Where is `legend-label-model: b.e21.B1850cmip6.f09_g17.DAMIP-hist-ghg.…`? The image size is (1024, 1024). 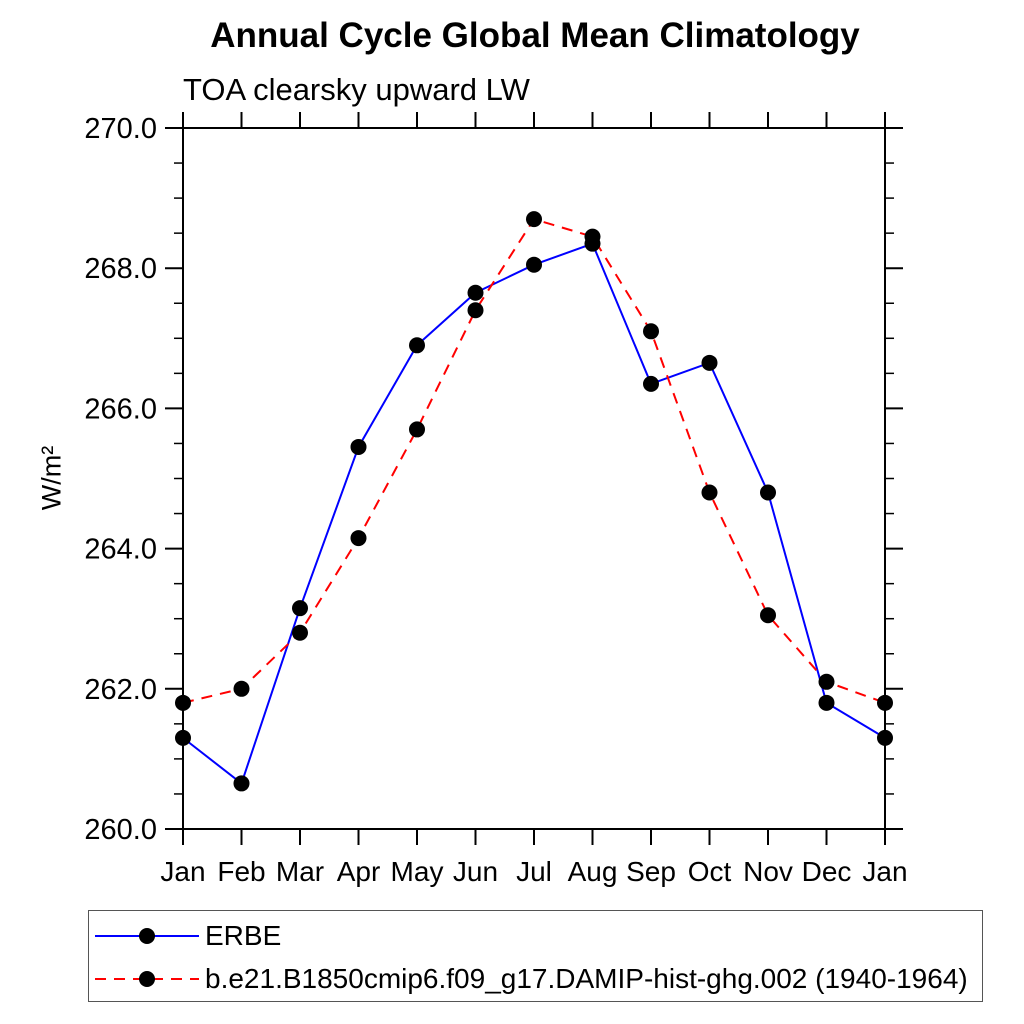 legend-label-model: b.e21.B1850cmip6.f09_g17.DAMIP-hist-ghg.… is located at coordinates (586, 978).